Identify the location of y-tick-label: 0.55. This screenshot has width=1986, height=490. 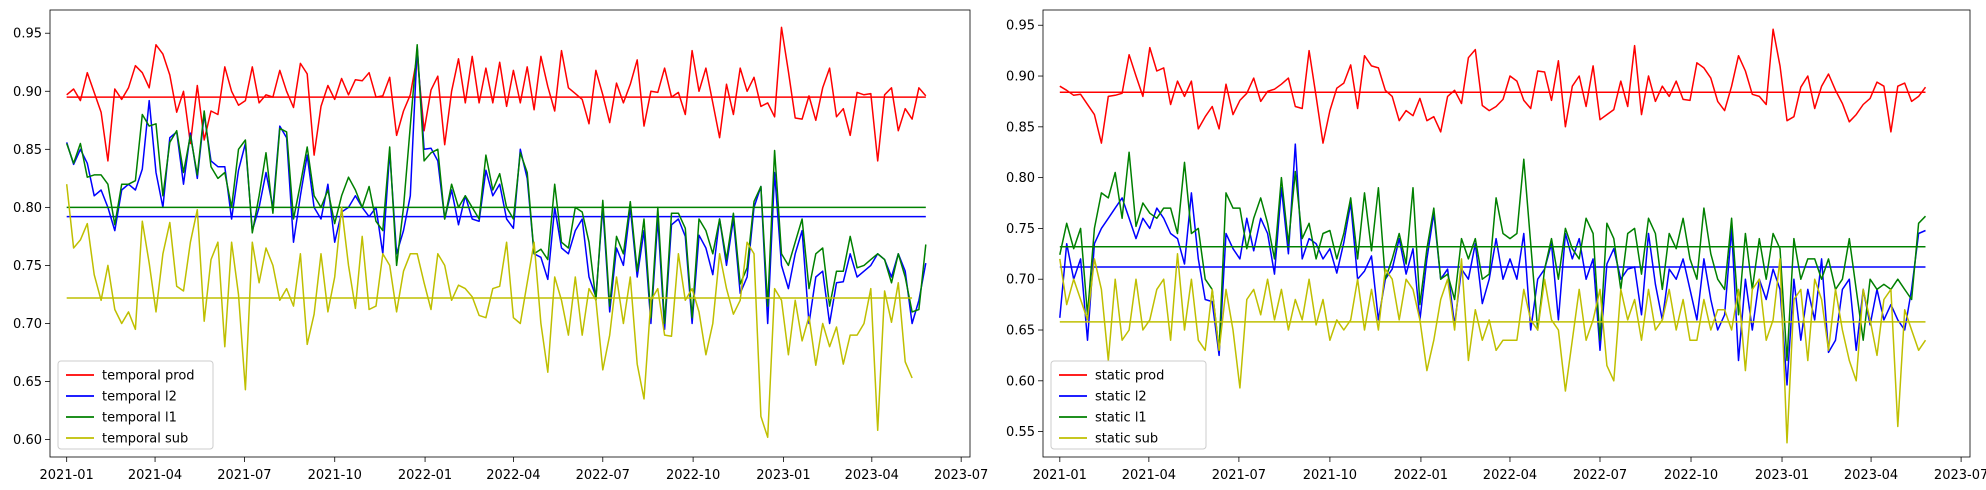
(1020, 432).